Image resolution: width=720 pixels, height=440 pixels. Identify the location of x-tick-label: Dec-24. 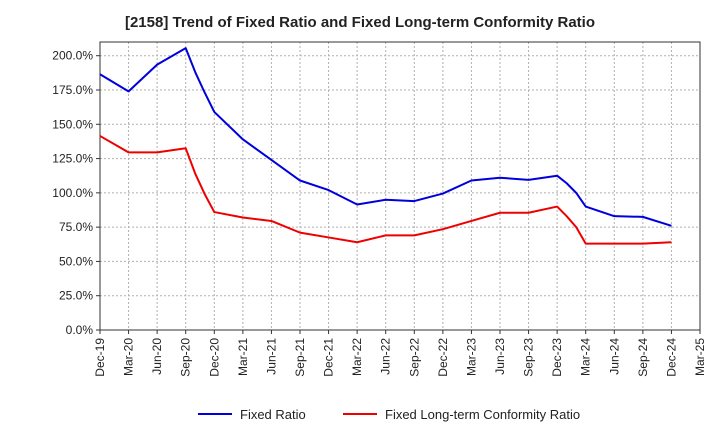
(671, 357).